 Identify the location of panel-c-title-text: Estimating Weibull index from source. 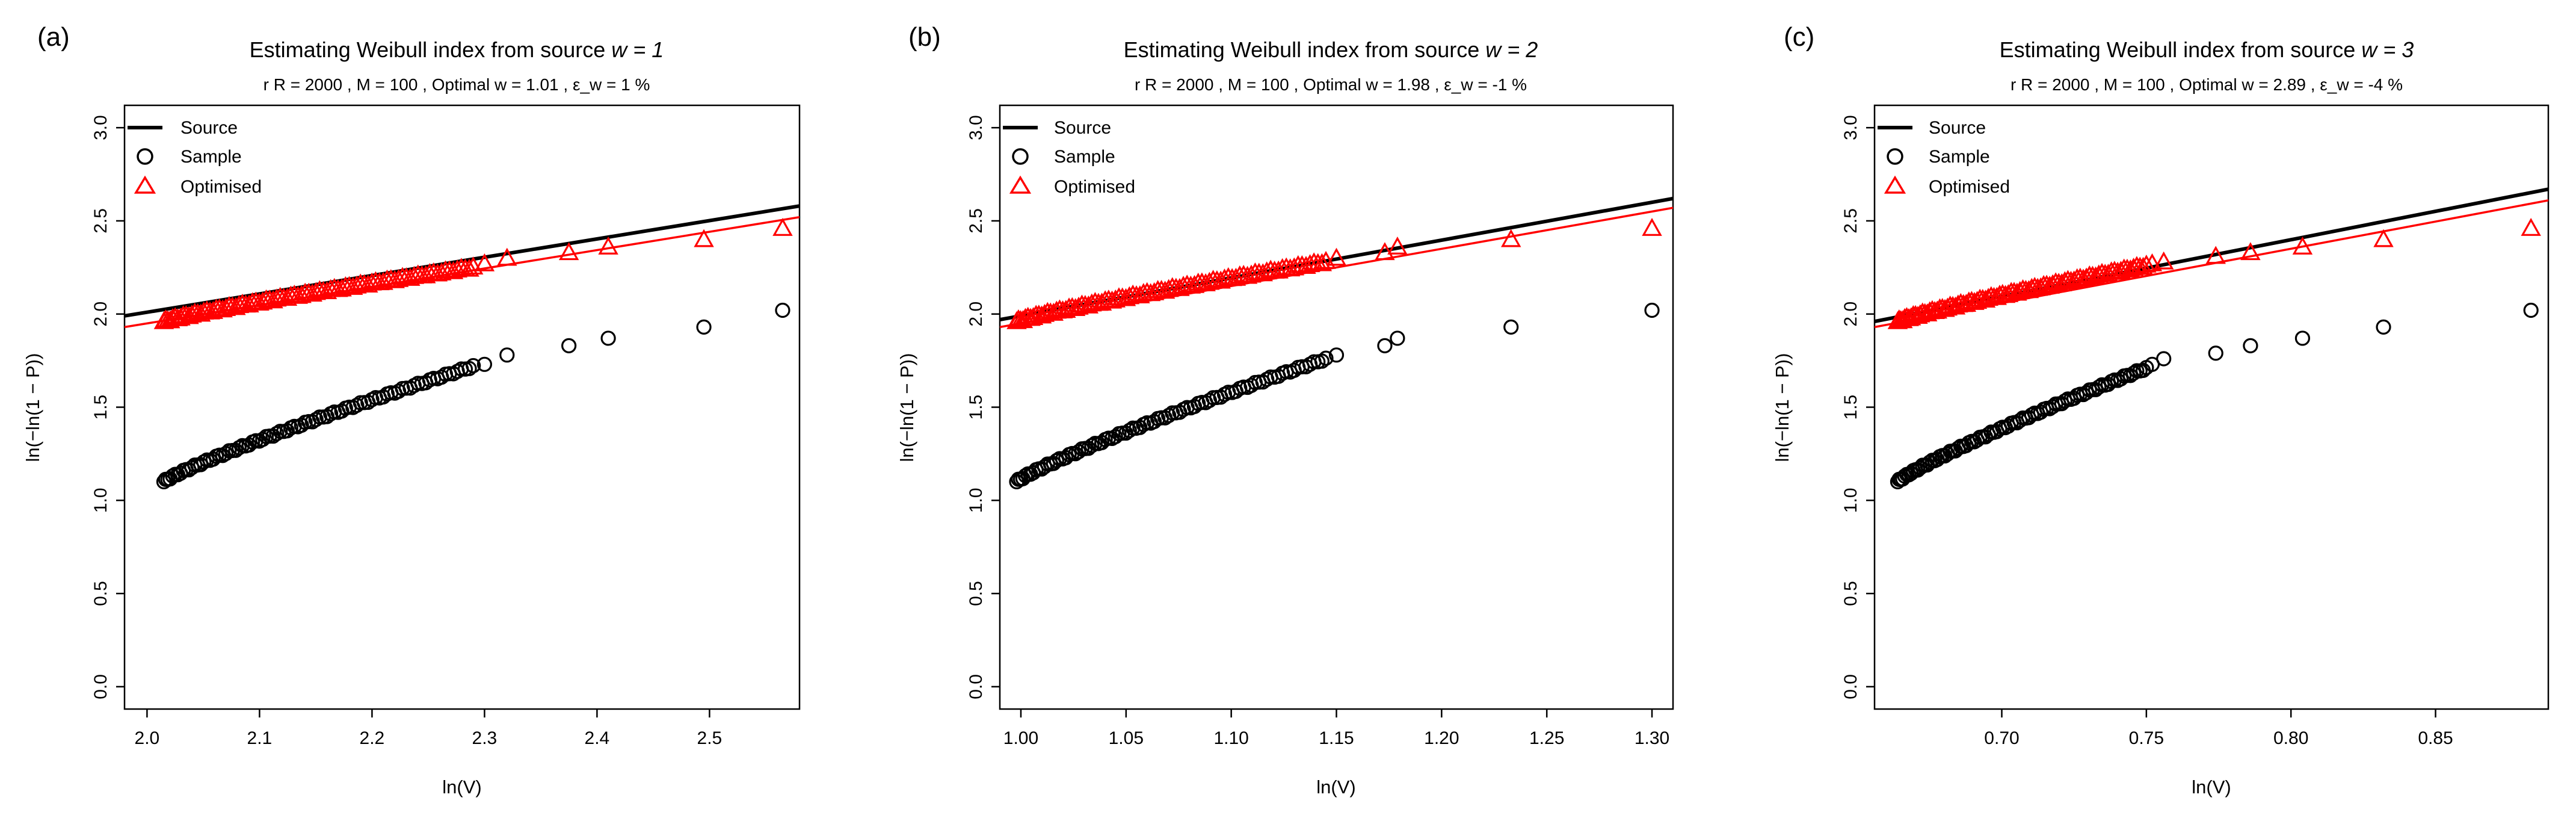
(2178, 49).